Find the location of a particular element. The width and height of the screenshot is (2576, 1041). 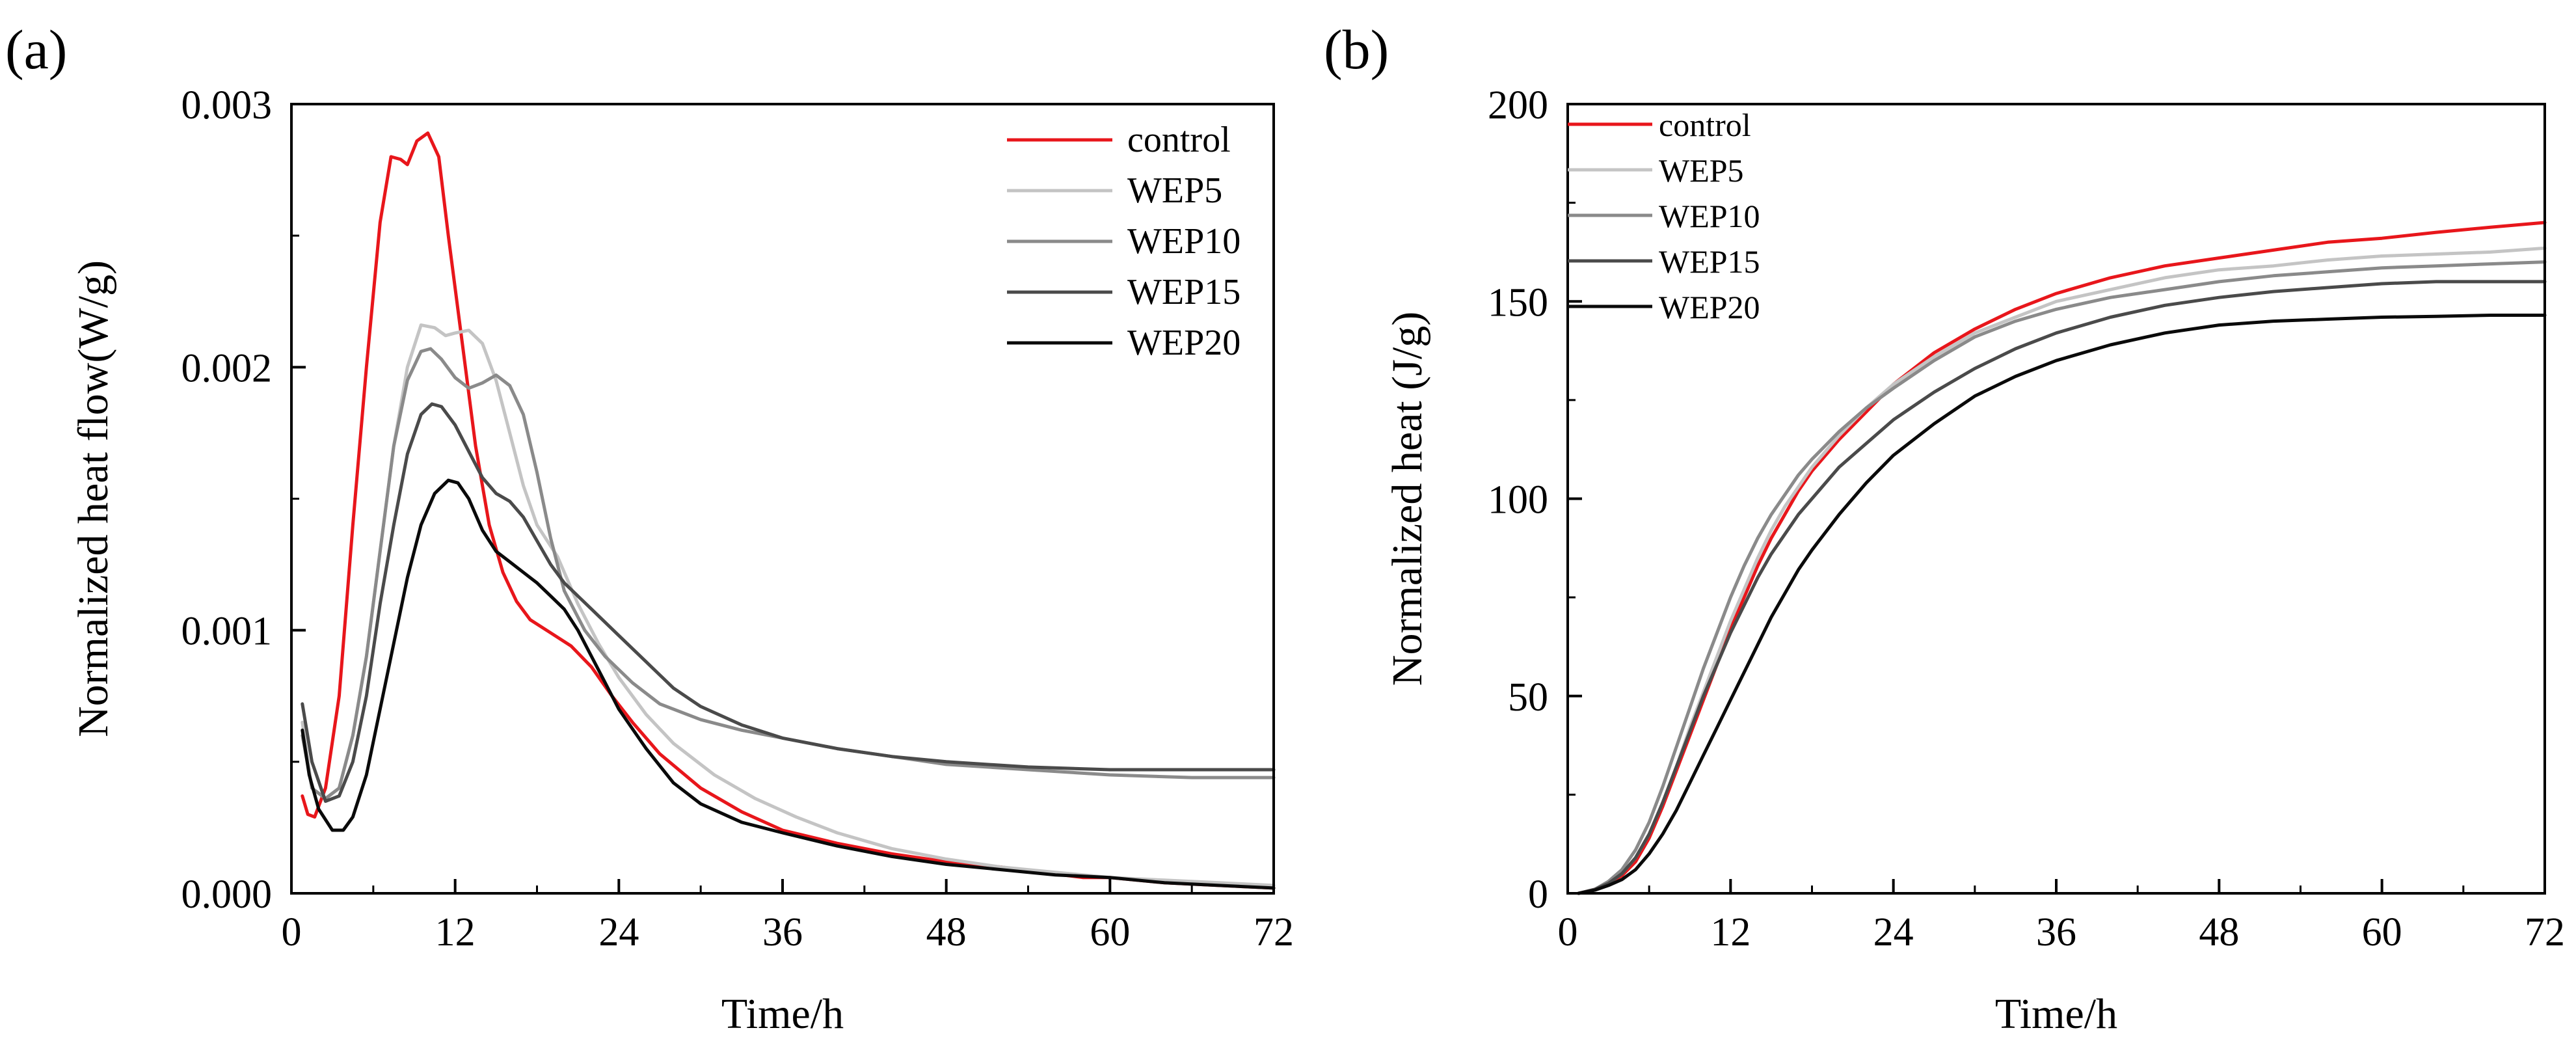

series-line-wep15 is located at coordinates (788, 602).